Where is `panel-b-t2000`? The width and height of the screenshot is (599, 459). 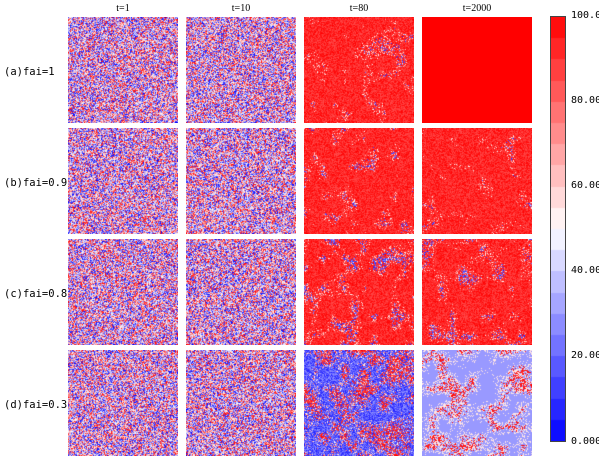 panel-b-t2000 is located at coordinates (477, 181).